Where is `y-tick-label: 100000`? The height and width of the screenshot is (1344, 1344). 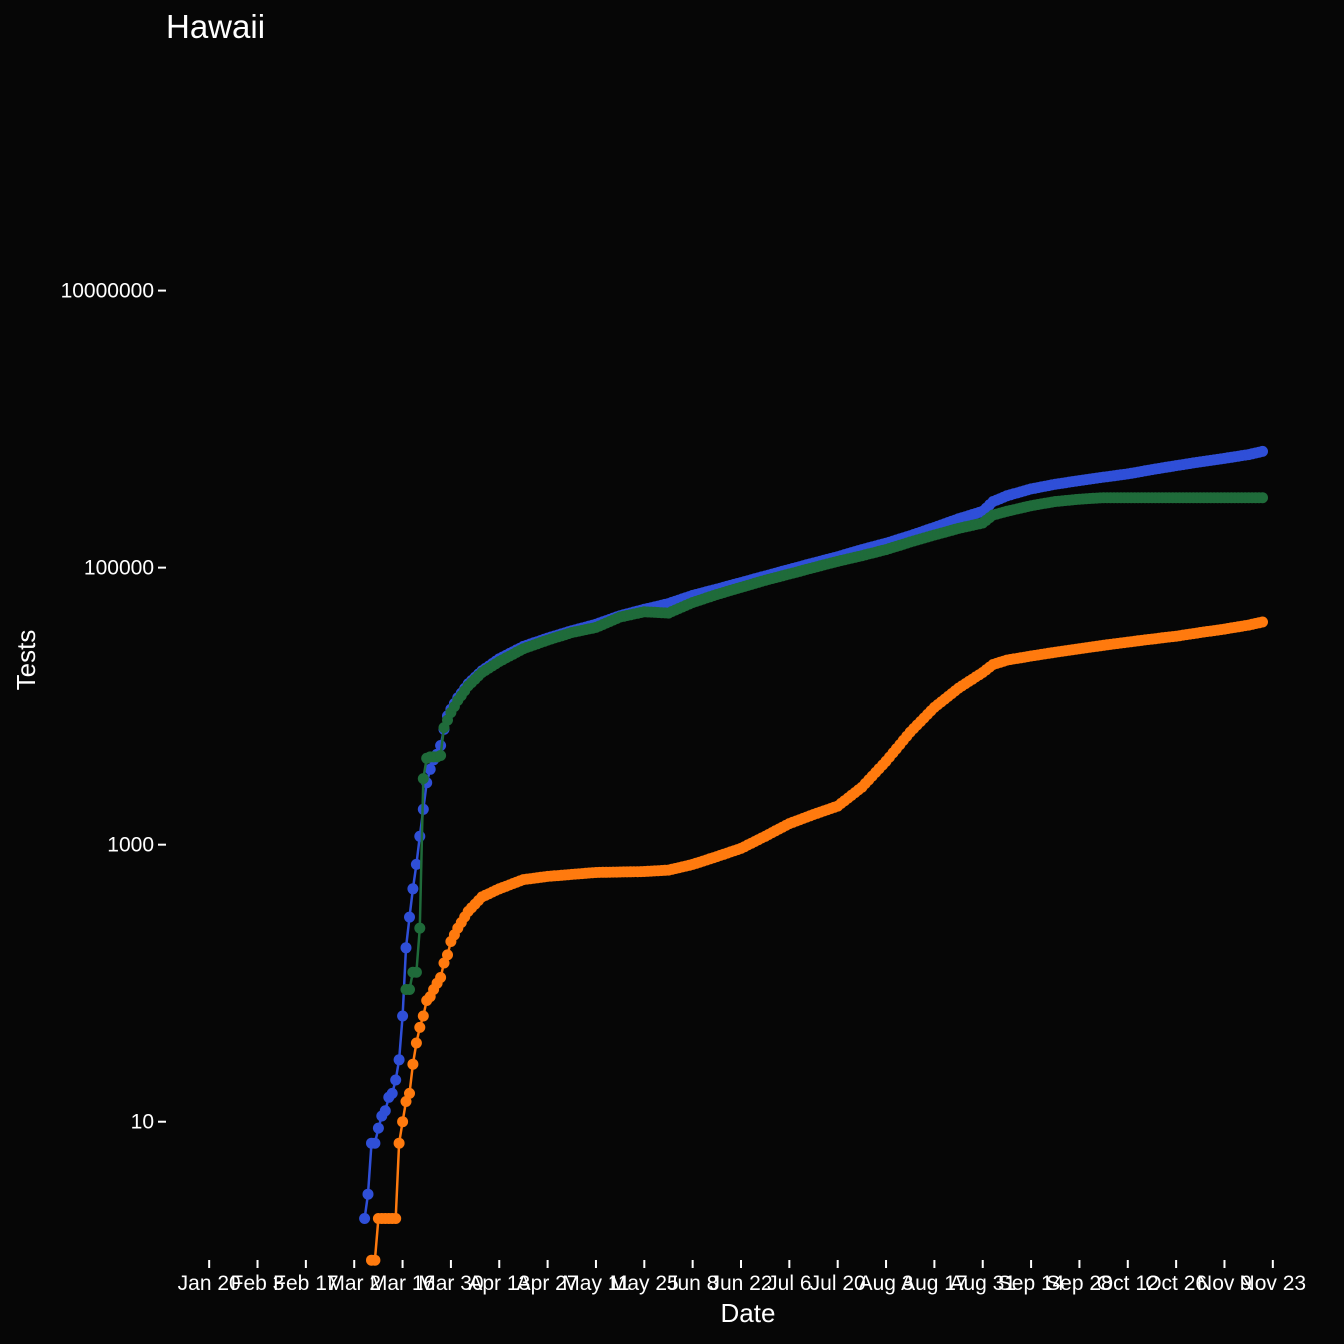
y-tick-label: 100000 is located at coordinates (119, 568).